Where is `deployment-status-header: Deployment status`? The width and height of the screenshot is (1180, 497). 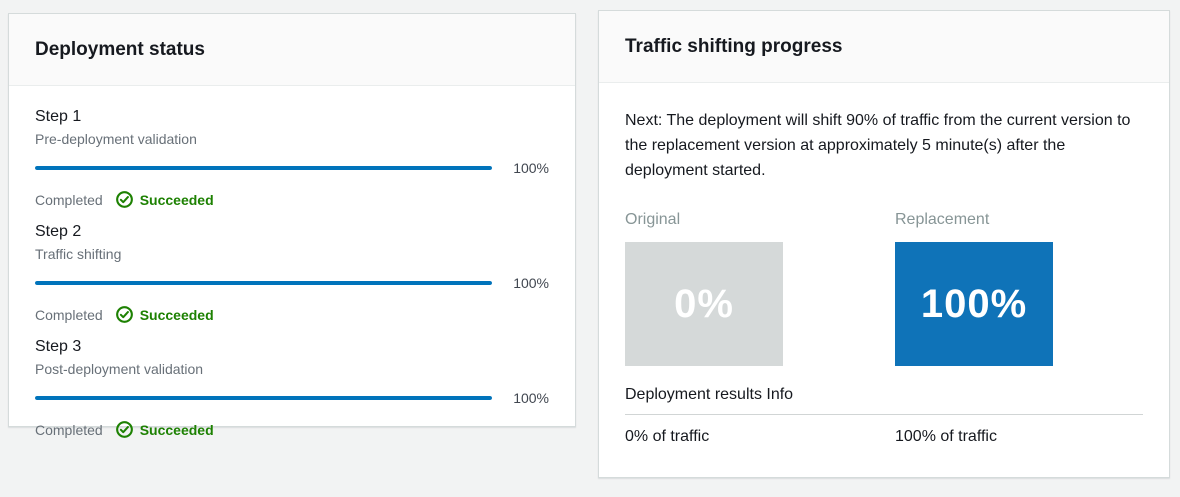 deployment-status-header: Deployment status is located at coordinates (292, 50).